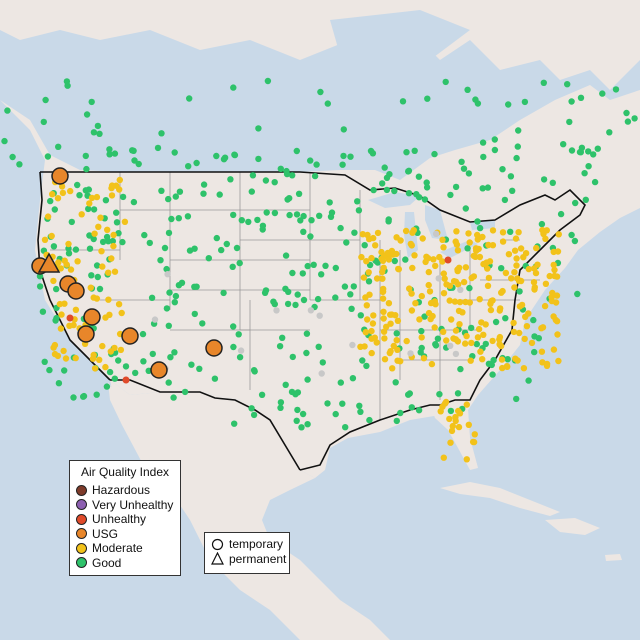 This screenshot has width=640, height=640. What do you see at coordinates (81, 519) in the screenshot?
I see `legend-swatch` at bounding box center [81, 519].